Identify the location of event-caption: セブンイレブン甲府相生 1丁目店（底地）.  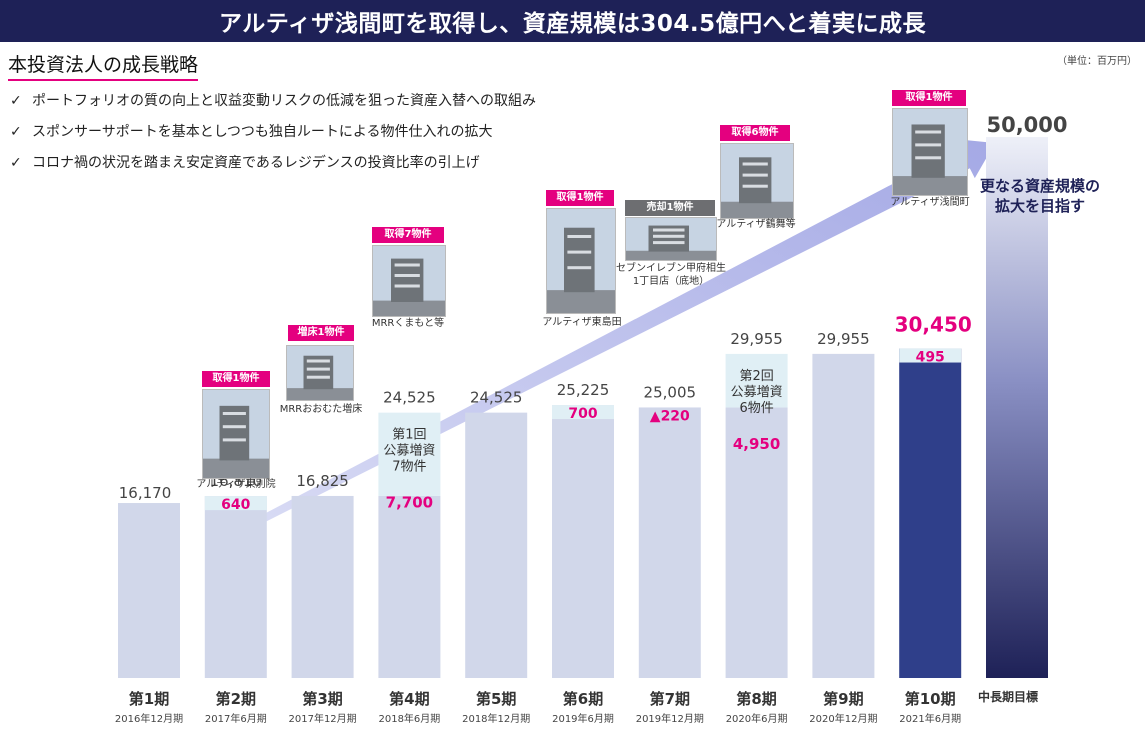
(671, 275).